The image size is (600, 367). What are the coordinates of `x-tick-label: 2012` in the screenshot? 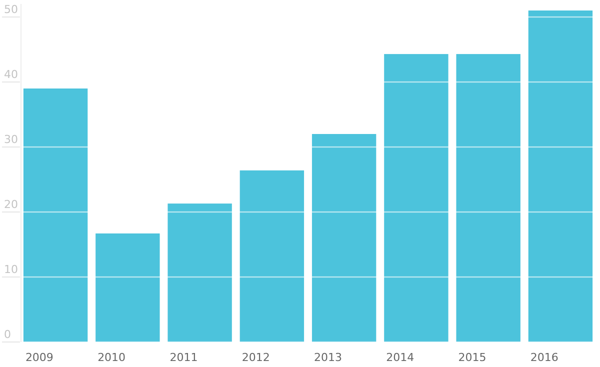 It's located at (256, 357).